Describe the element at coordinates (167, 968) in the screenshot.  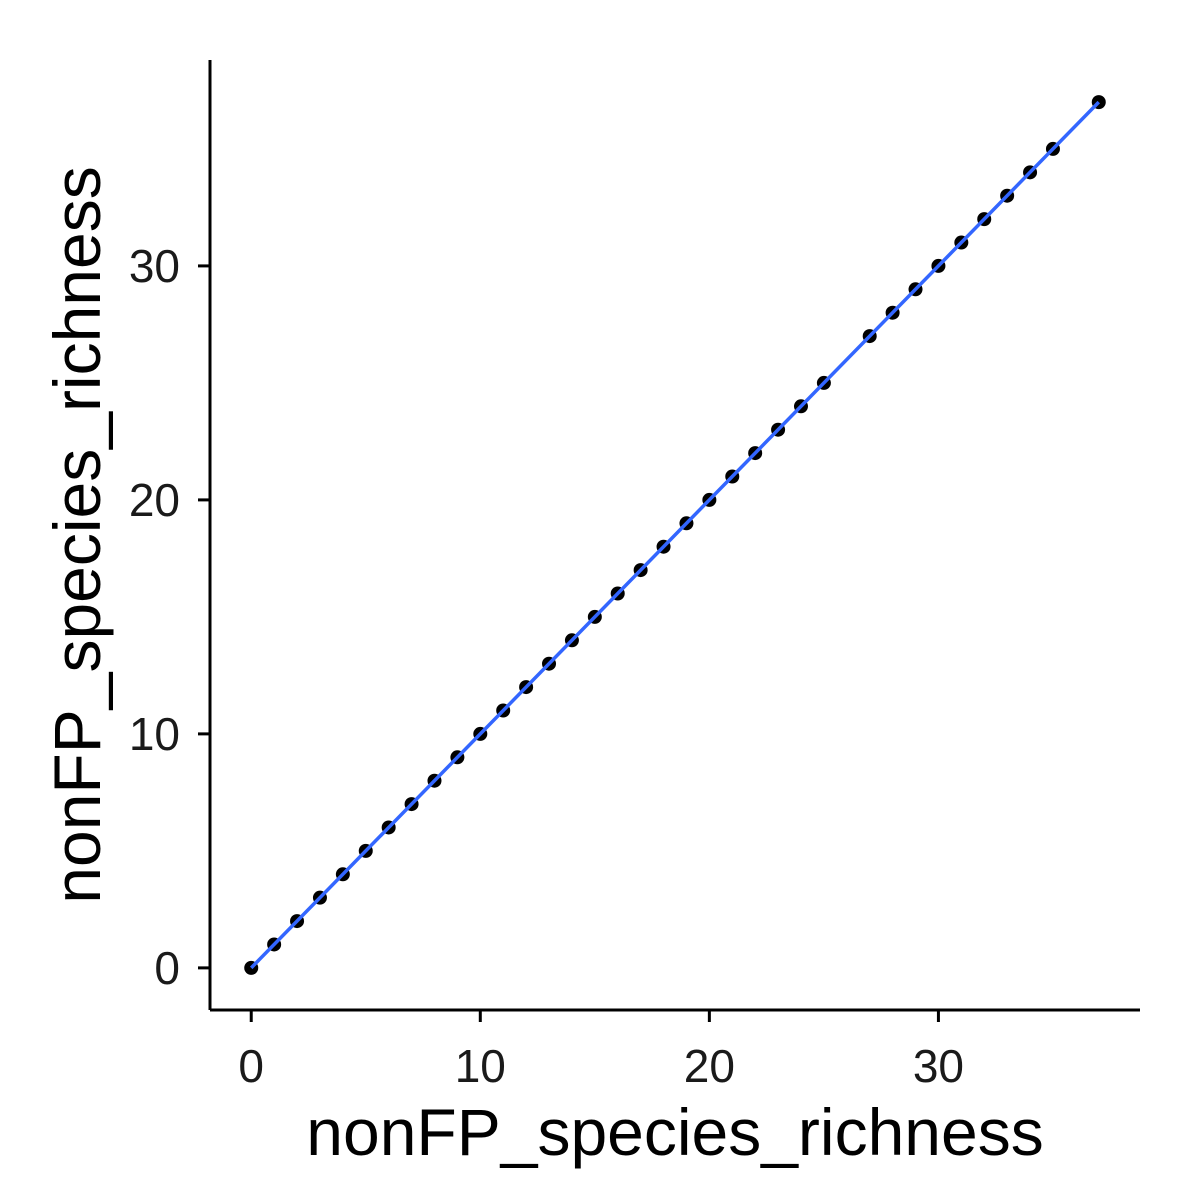
I see `y-tick-label: 0` at that location.